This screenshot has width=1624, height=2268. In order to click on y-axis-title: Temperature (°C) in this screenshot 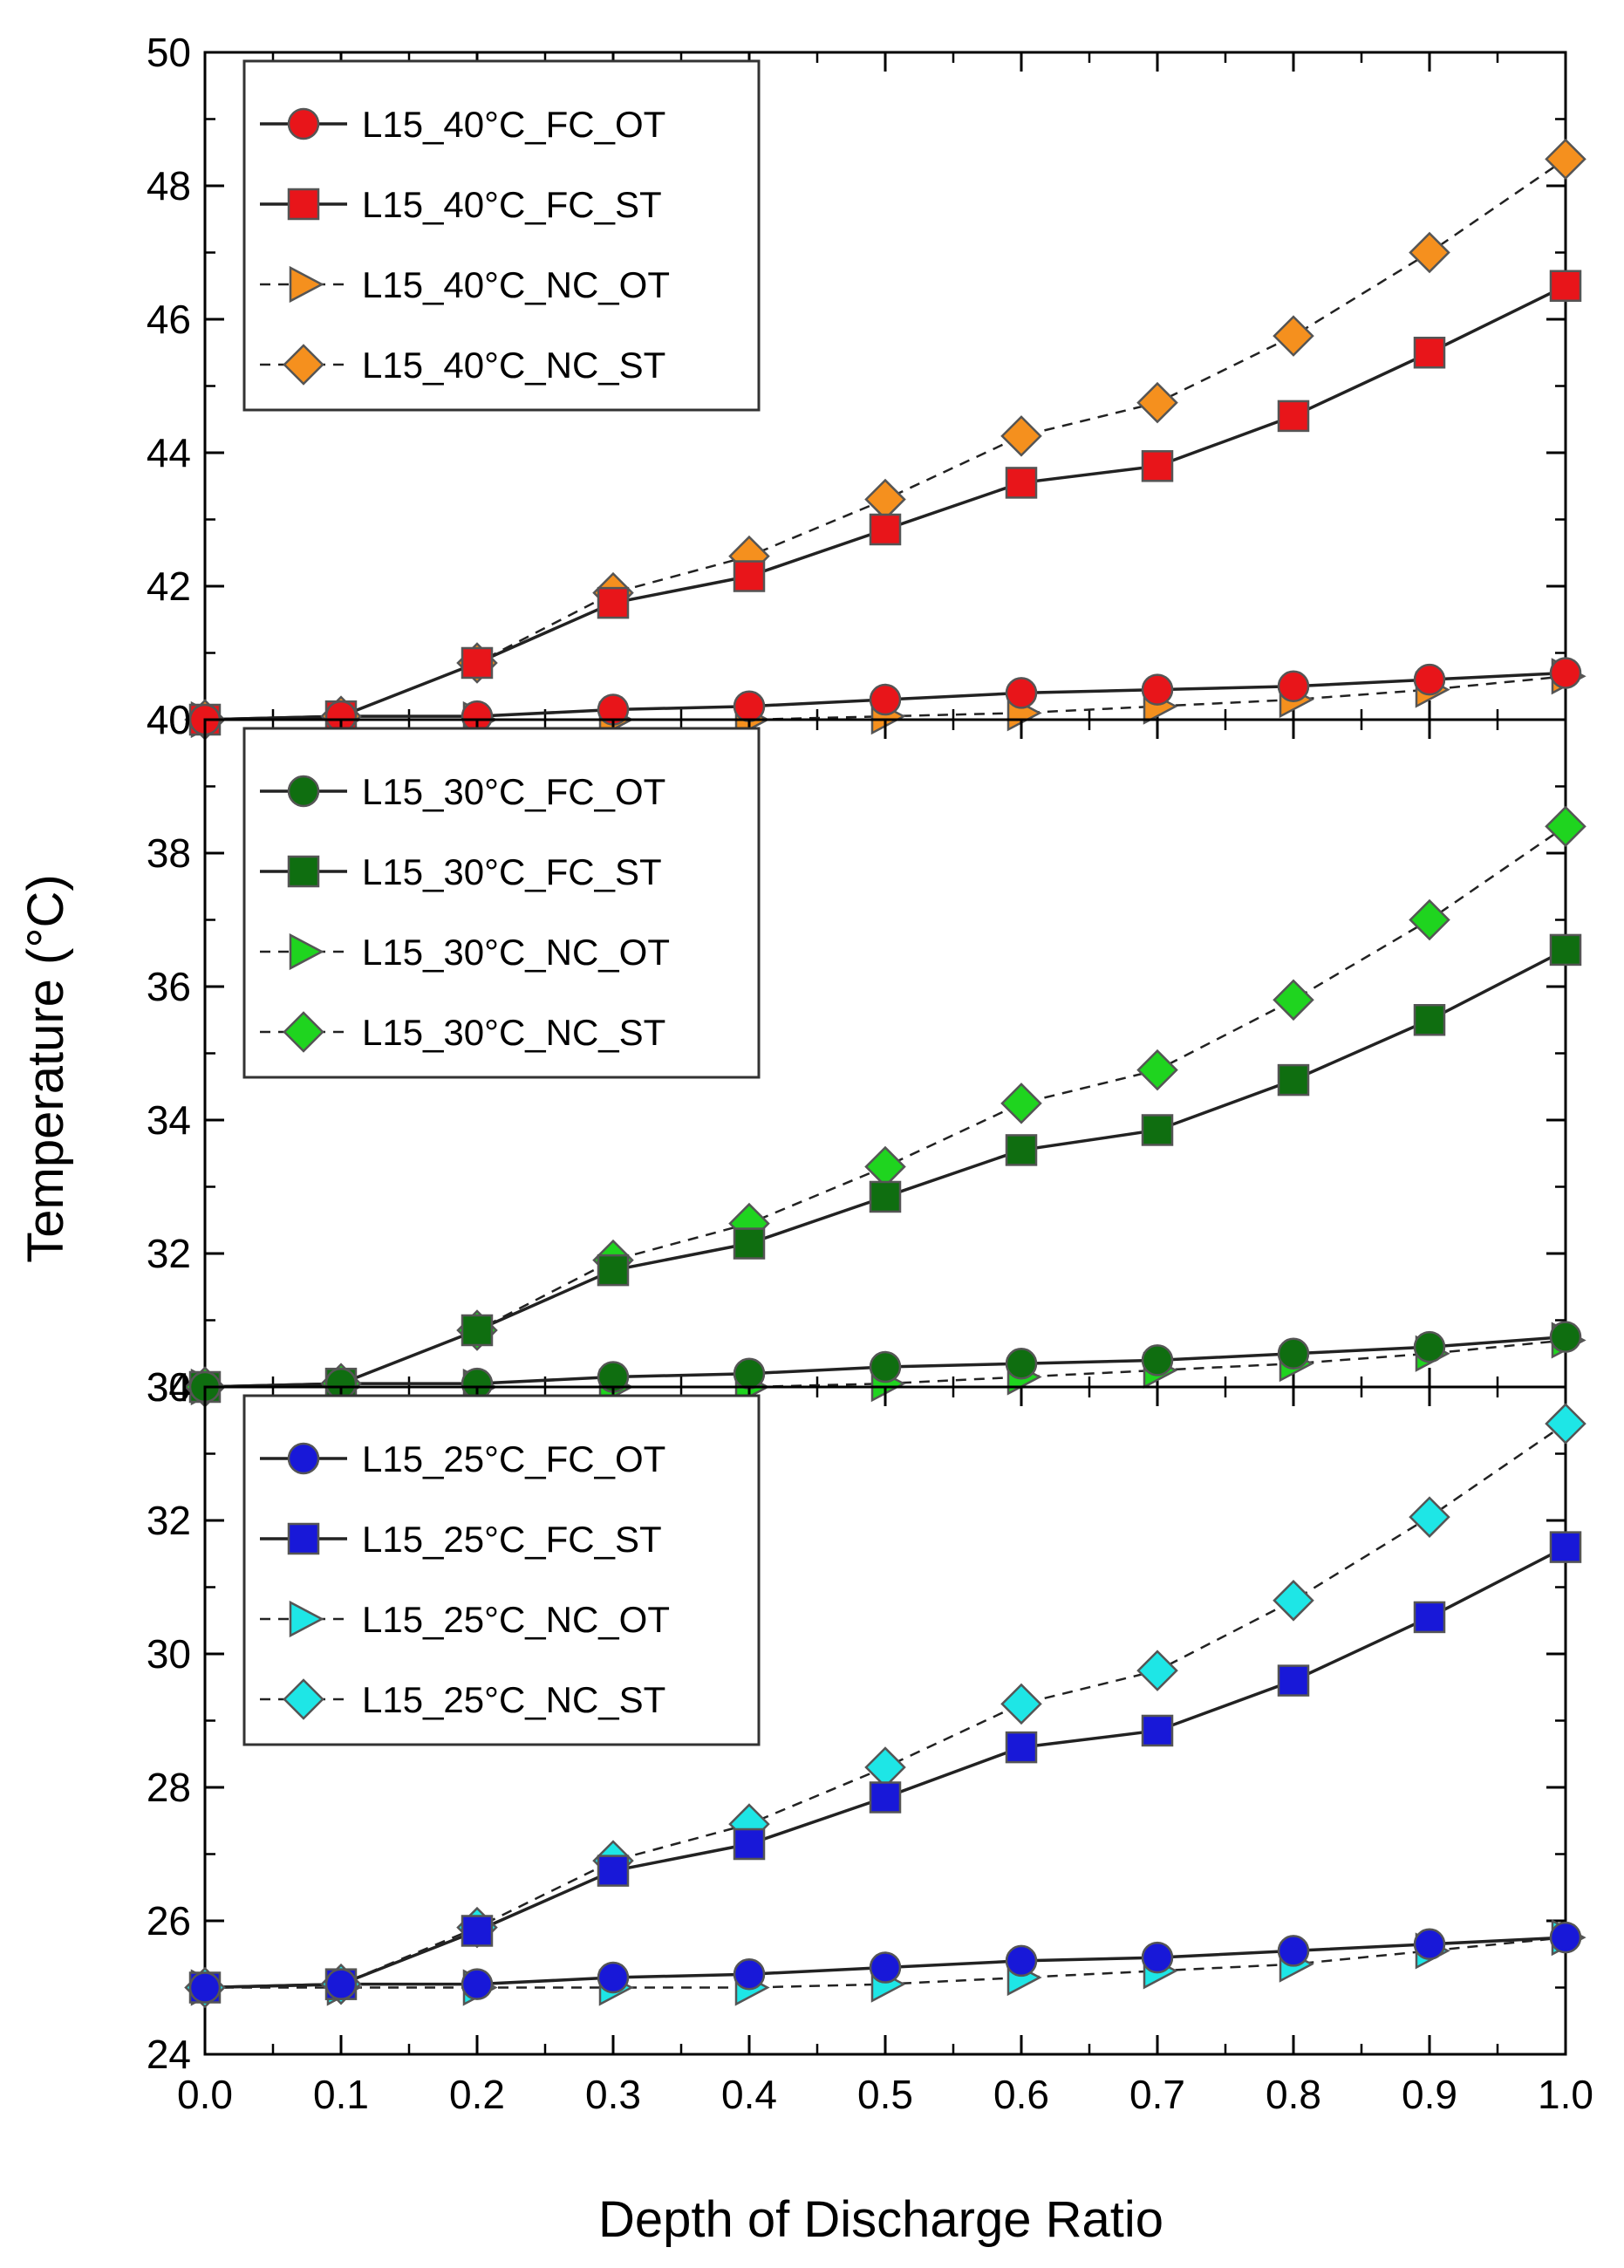, I will do `click(45, 1068)`.